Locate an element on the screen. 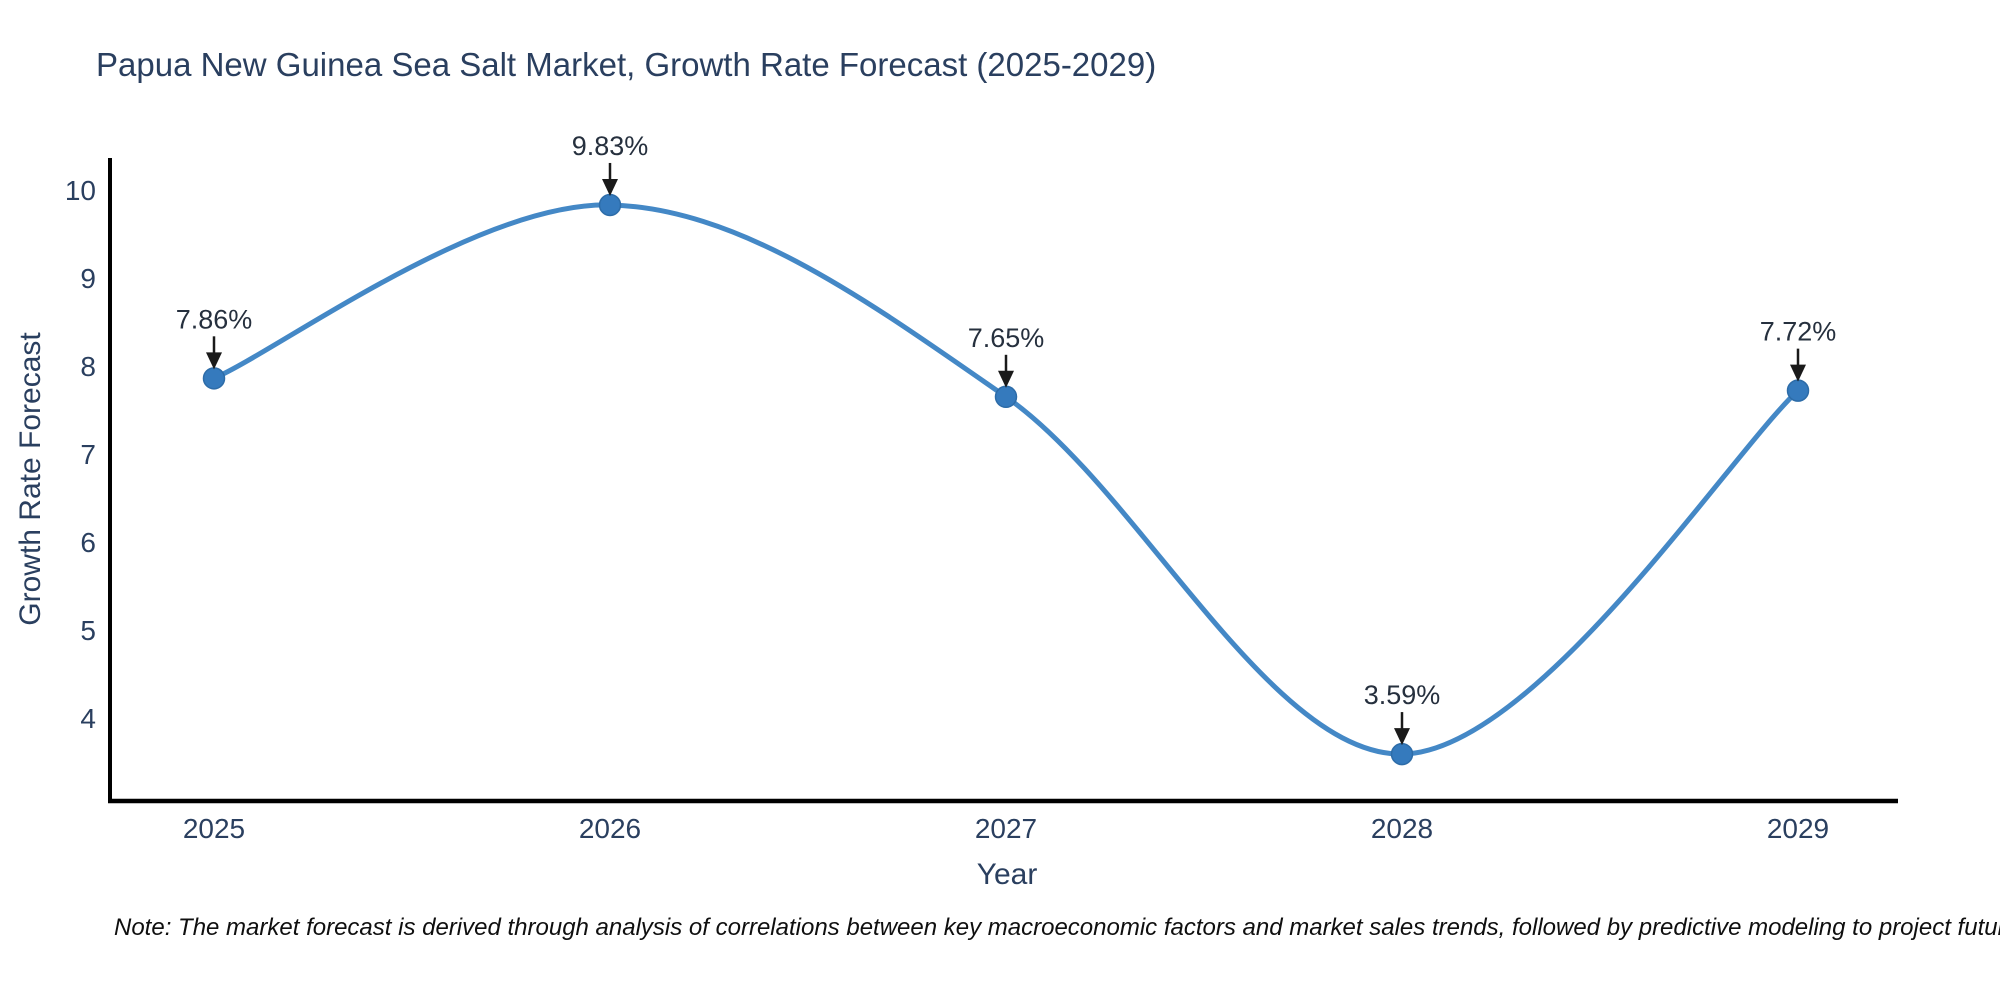  point-value-label: 9.83% is located at coordinates (610, 146).